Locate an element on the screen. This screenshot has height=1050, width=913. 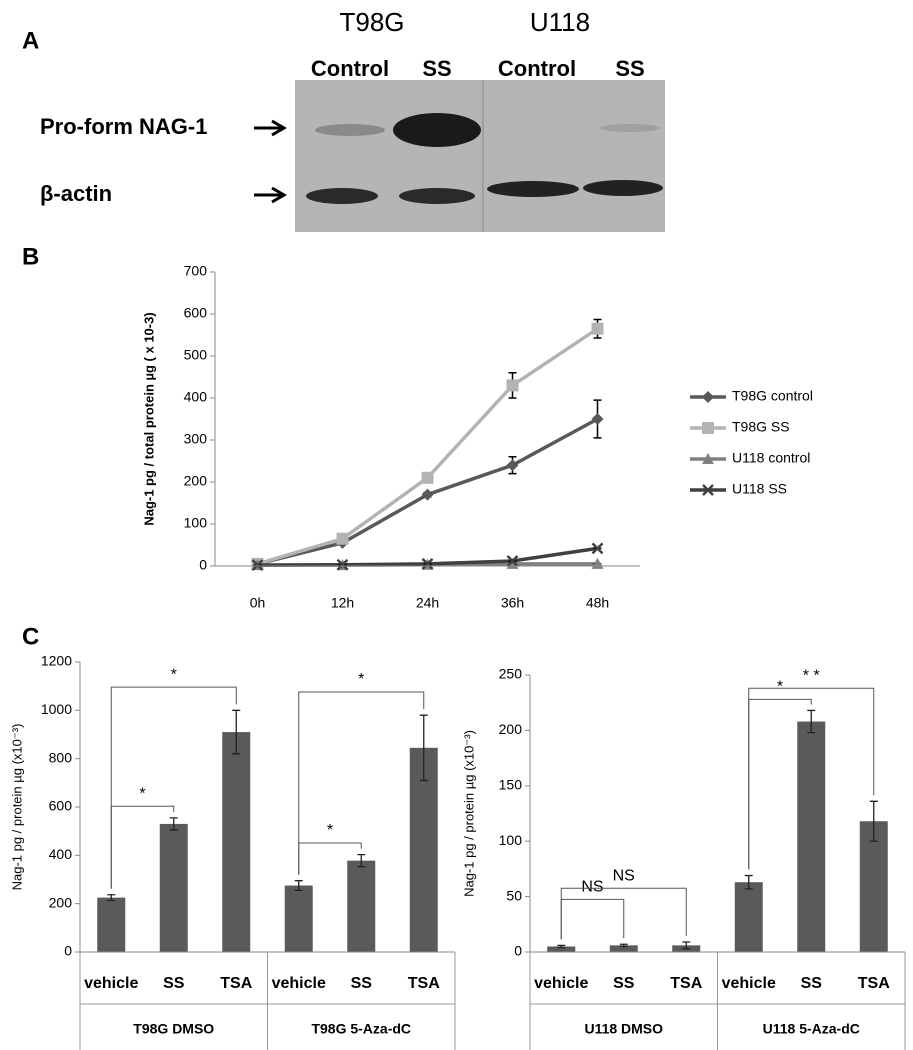
y-tick-label: 300 is located at coordinates (196, 439).